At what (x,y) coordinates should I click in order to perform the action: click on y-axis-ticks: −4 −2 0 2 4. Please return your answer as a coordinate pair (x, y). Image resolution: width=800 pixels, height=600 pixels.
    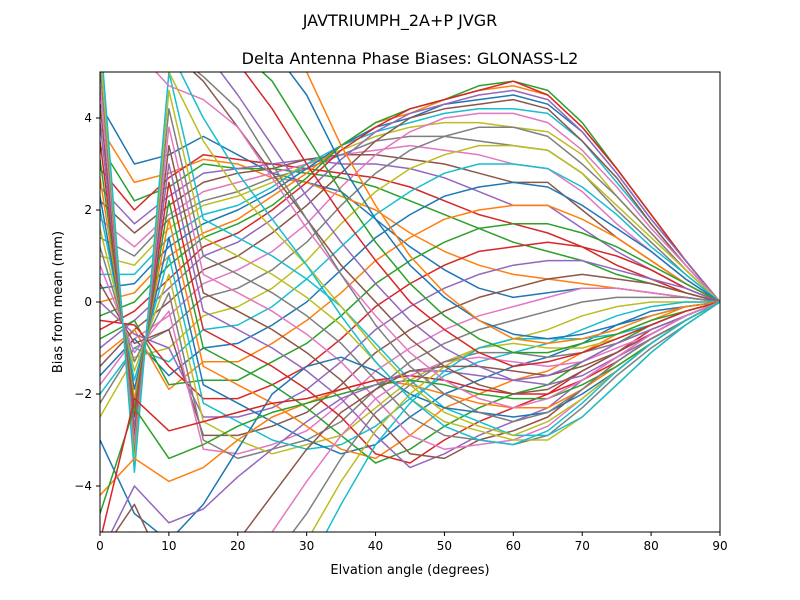
    Looking at the image, I should click on (87, 302).